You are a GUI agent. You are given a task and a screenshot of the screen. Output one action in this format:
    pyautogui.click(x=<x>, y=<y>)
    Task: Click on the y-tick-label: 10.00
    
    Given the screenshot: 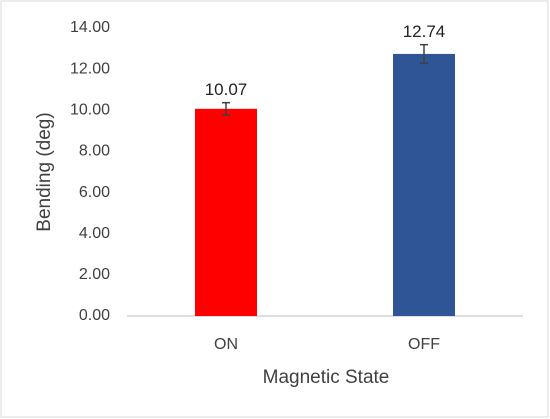 What is the action you would take?
    pyautogui.click(x=90, y=110)
    